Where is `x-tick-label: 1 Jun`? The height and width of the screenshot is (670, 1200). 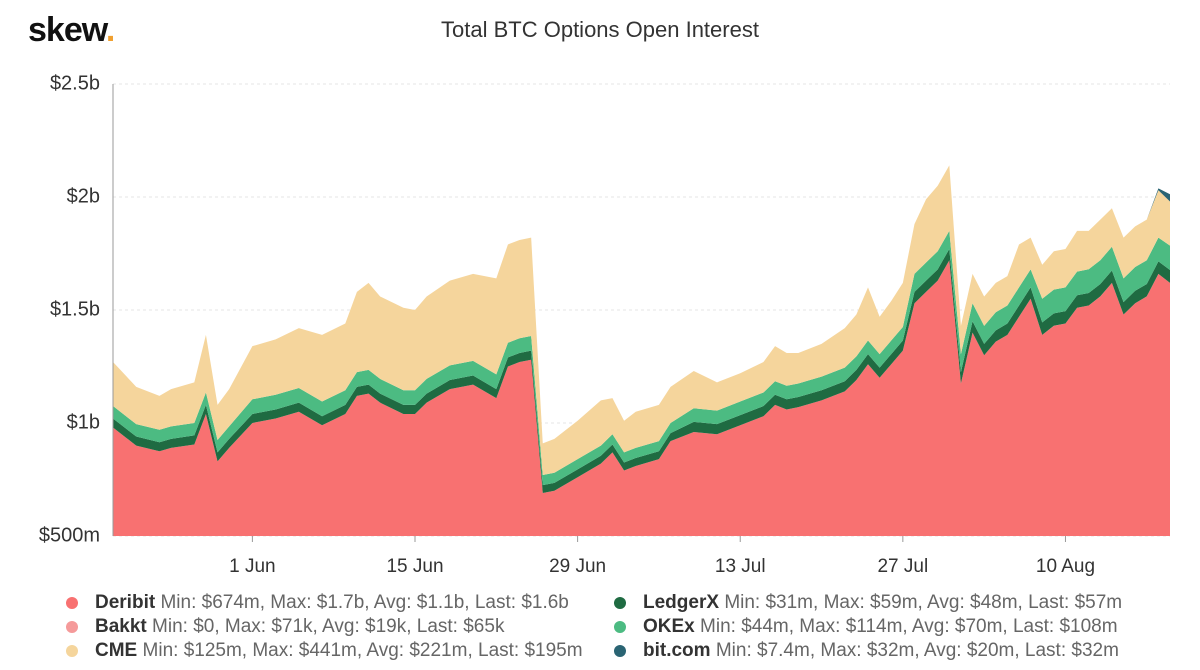 x-tick-label: 1 Jun is located at coordinates (252, 566).